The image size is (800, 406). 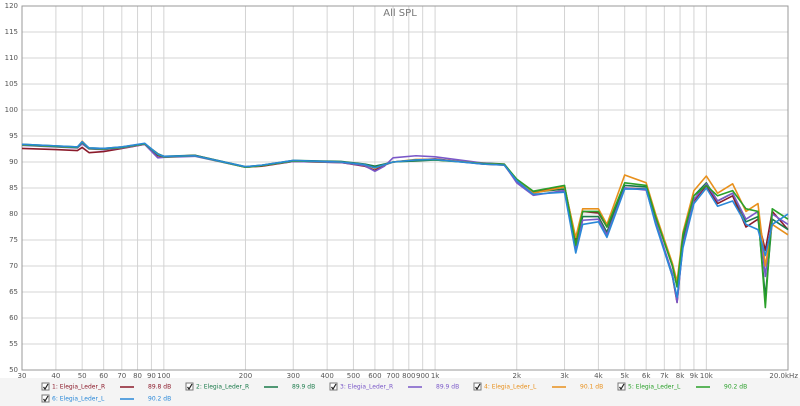 I want to click on legend-panel, so click(x=400, y=392).